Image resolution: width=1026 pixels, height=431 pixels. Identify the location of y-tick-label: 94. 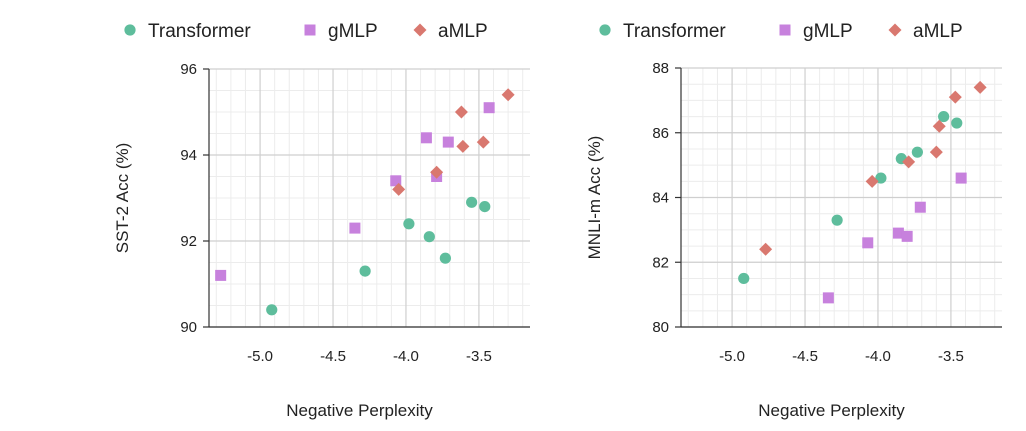
(188, 155).